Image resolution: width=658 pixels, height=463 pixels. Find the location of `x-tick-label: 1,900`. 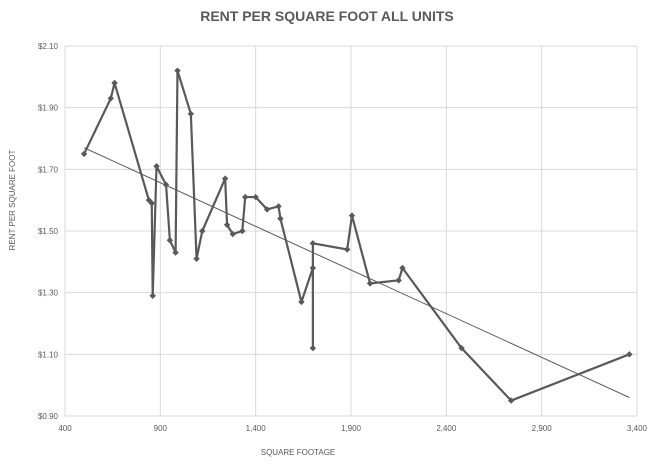

x-tick-label: 1,900 is located at coordinates (351, 428).